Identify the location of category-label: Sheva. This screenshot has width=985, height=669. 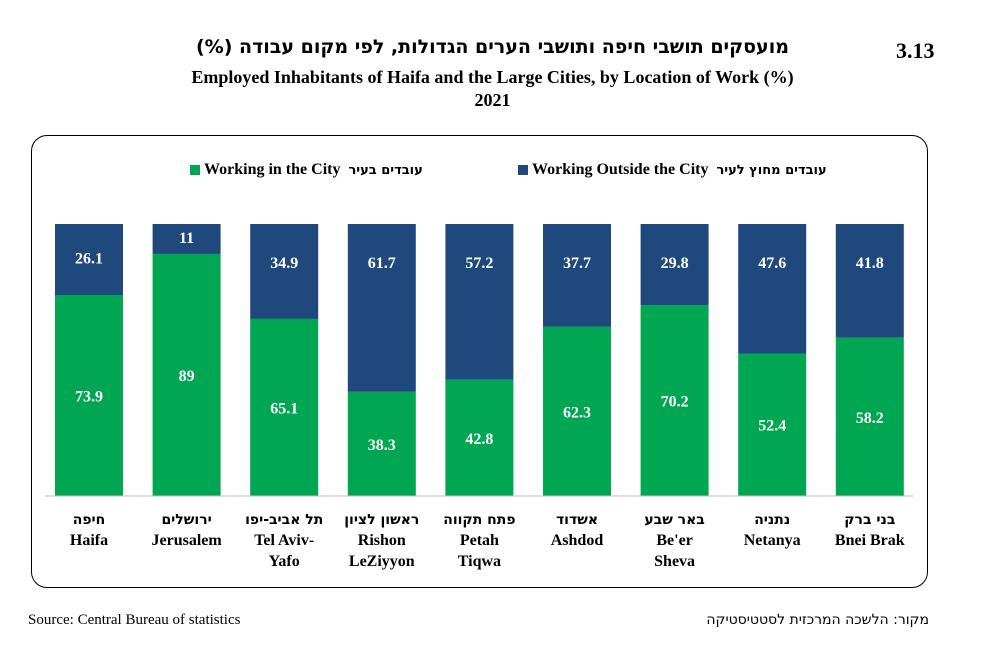
(674, 561).